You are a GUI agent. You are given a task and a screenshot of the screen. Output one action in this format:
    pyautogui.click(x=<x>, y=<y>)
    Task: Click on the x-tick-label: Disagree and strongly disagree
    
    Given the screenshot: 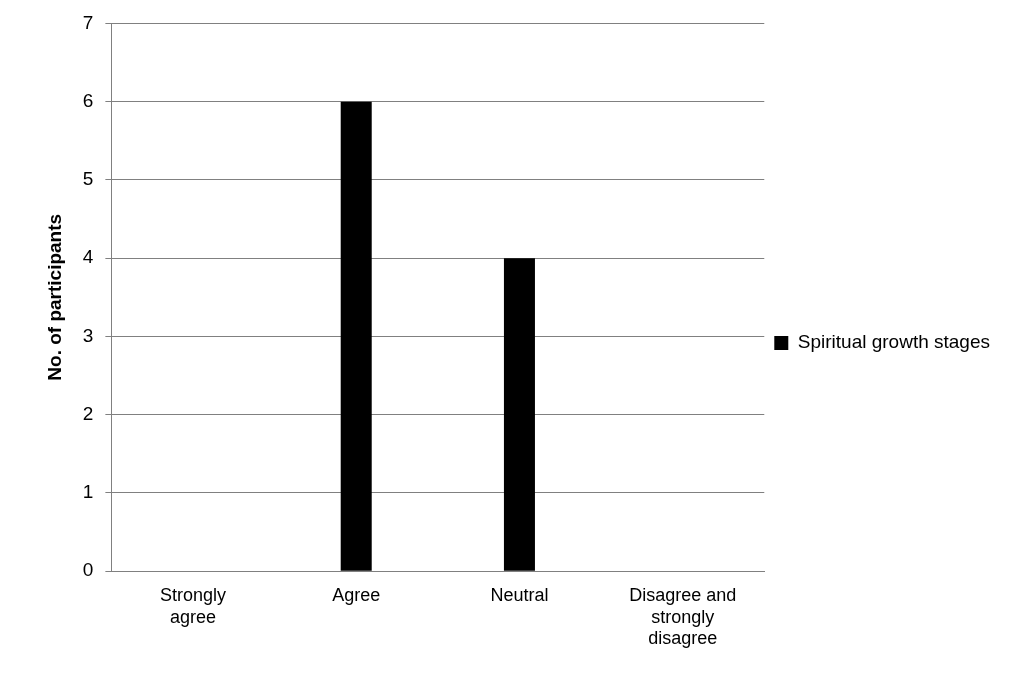 What is the action you would take?
    pyautogui.click(x=683, y=616)
    